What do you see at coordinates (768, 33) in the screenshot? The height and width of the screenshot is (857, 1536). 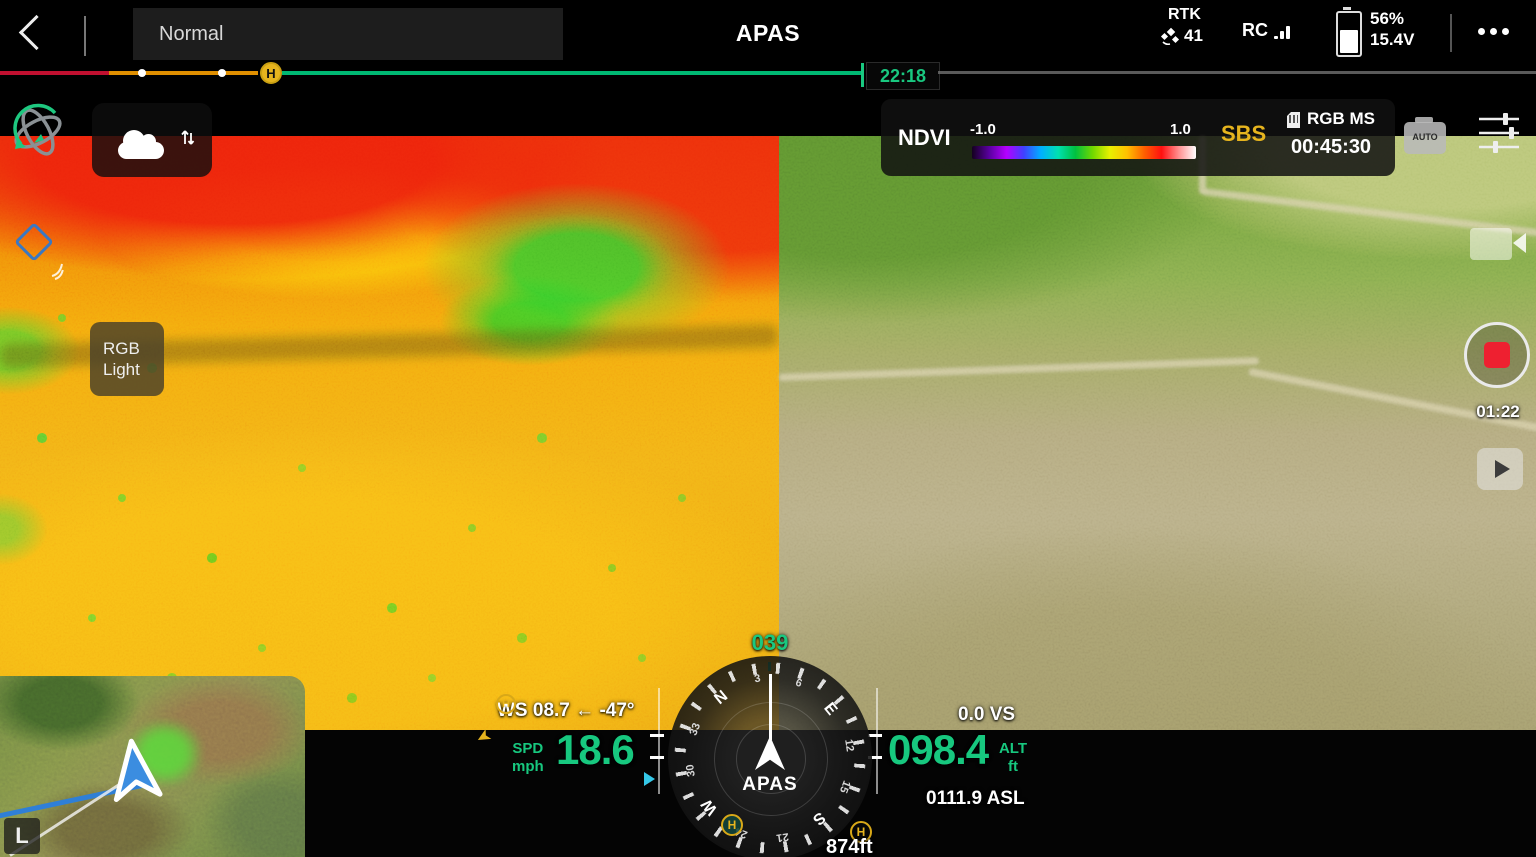 I see `page-title: APAS` at bounding box center [768, 33].